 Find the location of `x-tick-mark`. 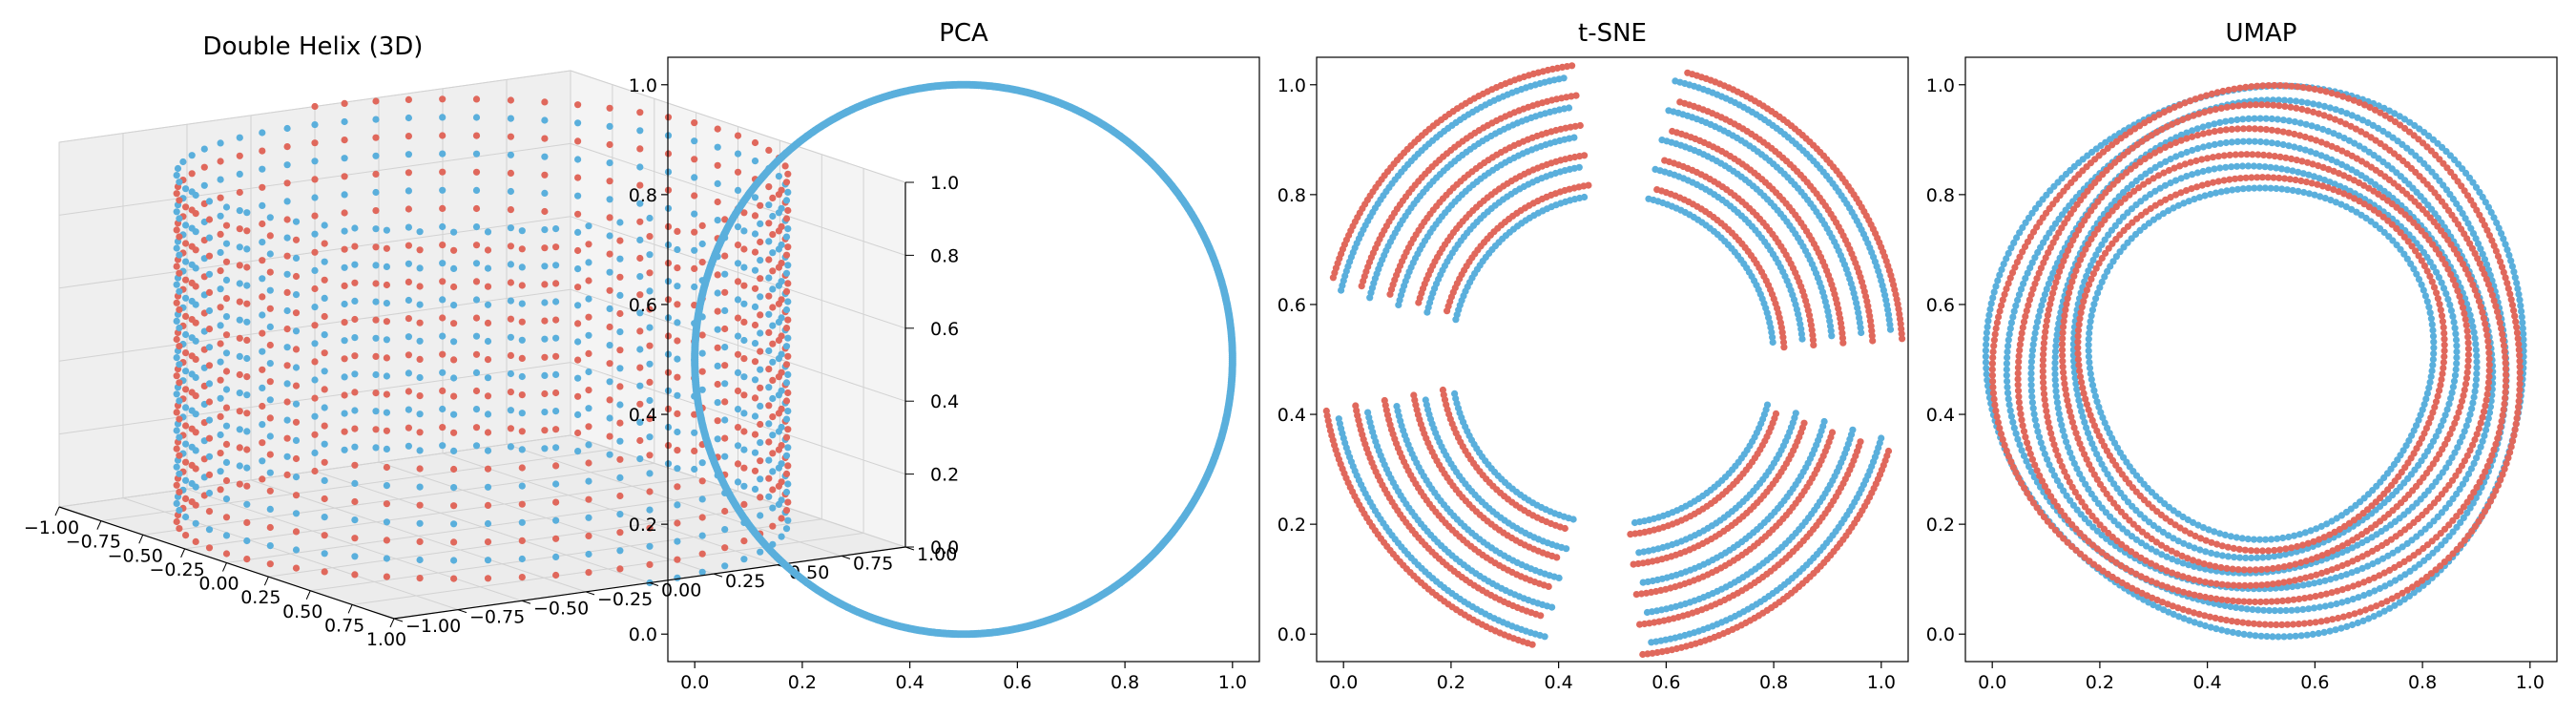

x-tick-mark is located at coordinates (350, 609).